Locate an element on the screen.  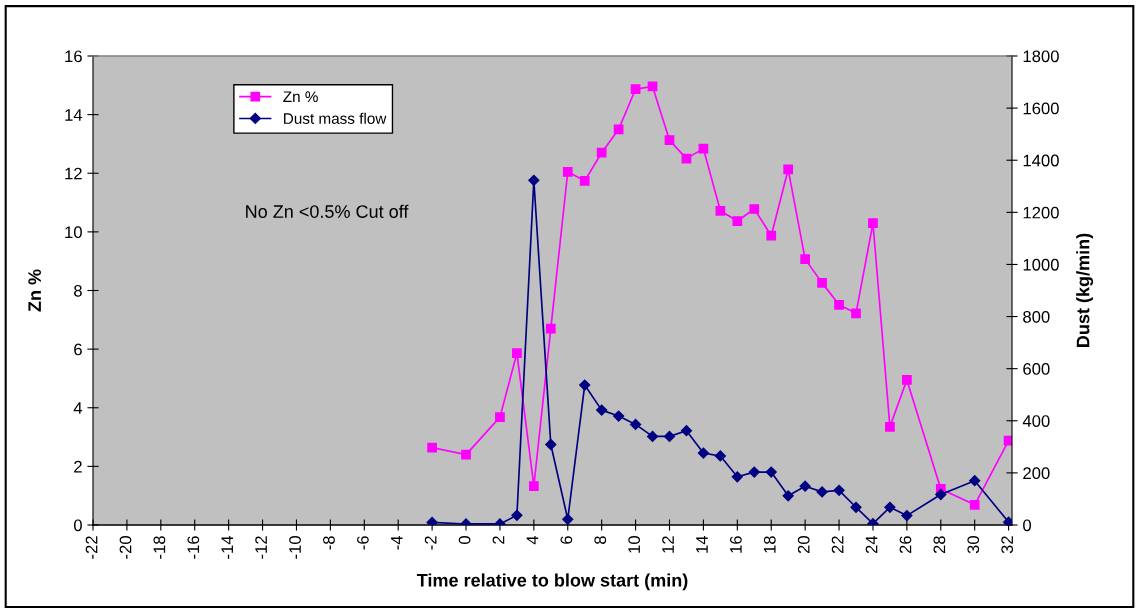
x-tick-label: 28 is located at coordinates (939, 545).